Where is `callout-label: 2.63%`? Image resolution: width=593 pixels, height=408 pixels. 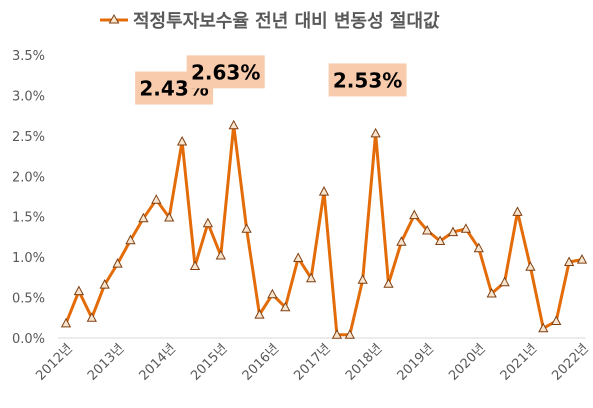 callout-label: 2.63% is located at coordinates (225, 72).